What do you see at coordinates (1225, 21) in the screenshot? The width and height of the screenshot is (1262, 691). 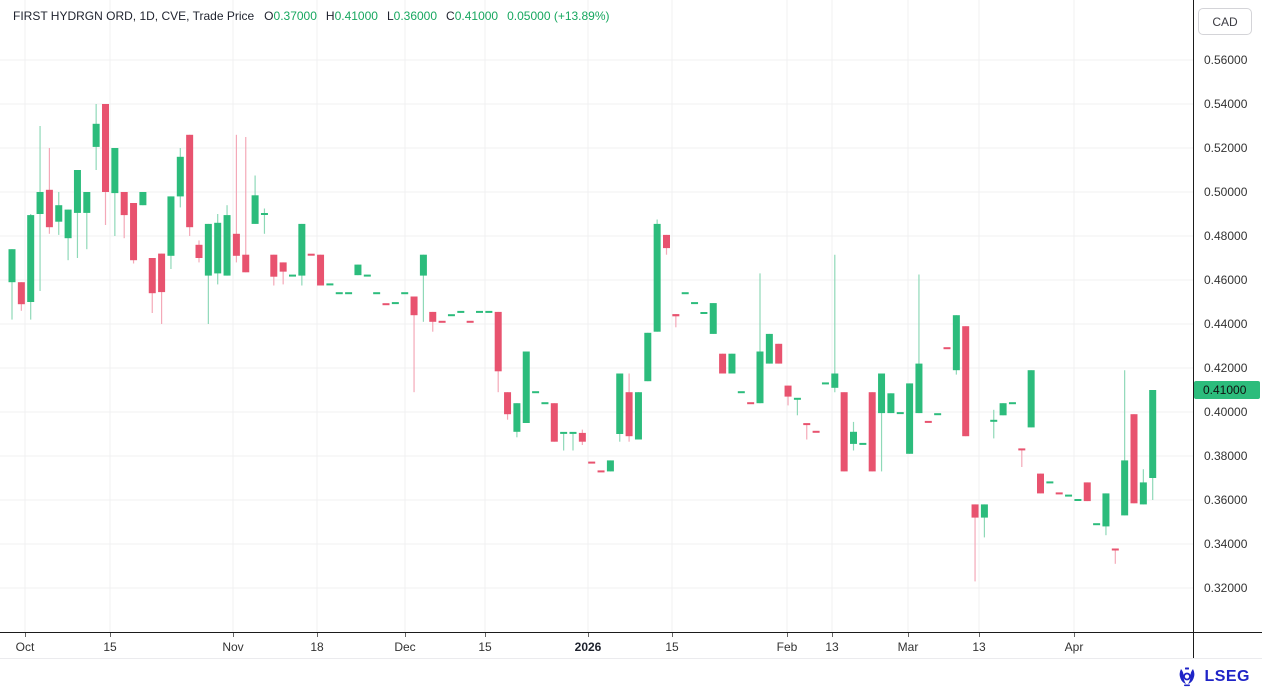 I see `currency-badge: CAD` at bounding box center [1225, 21].